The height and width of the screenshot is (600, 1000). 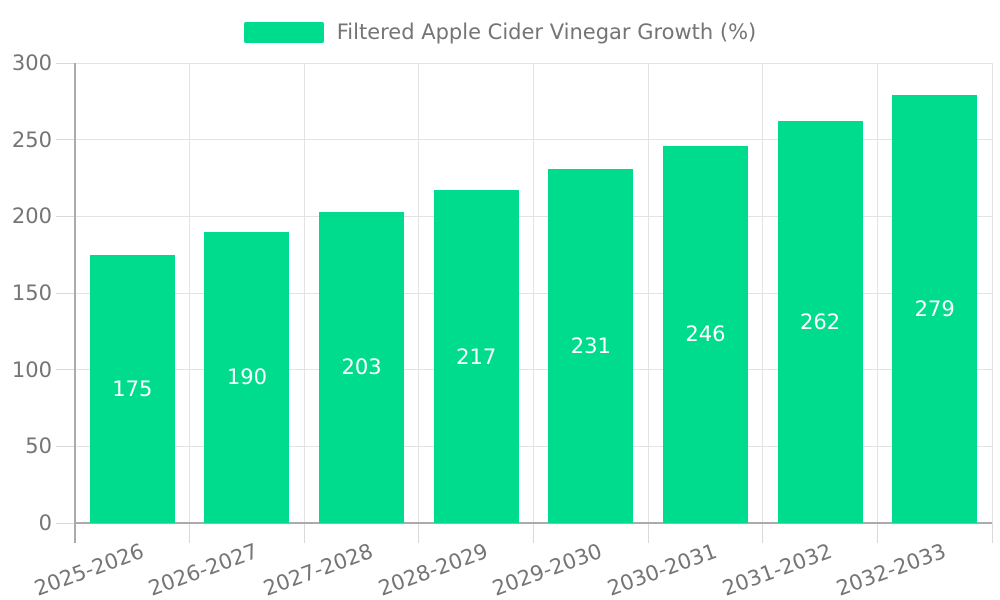 I want to click on y-axis-tick-label: 300, so click(x=31, y=63).